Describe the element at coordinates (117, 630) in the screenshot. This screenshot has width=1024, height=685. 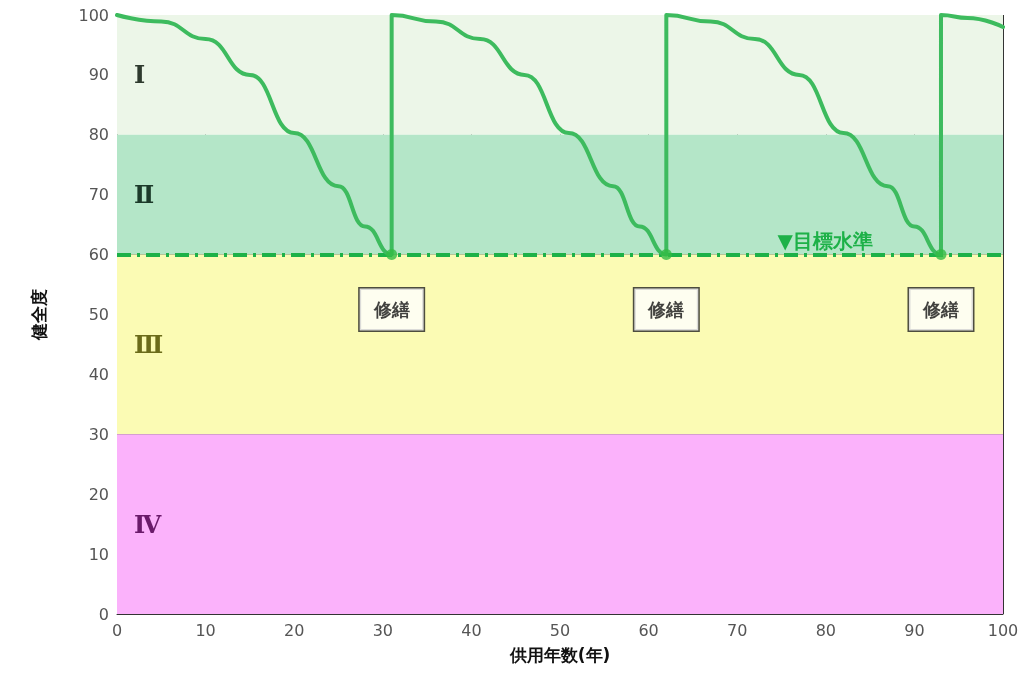
I see `x-tick-label: 0` at that location.